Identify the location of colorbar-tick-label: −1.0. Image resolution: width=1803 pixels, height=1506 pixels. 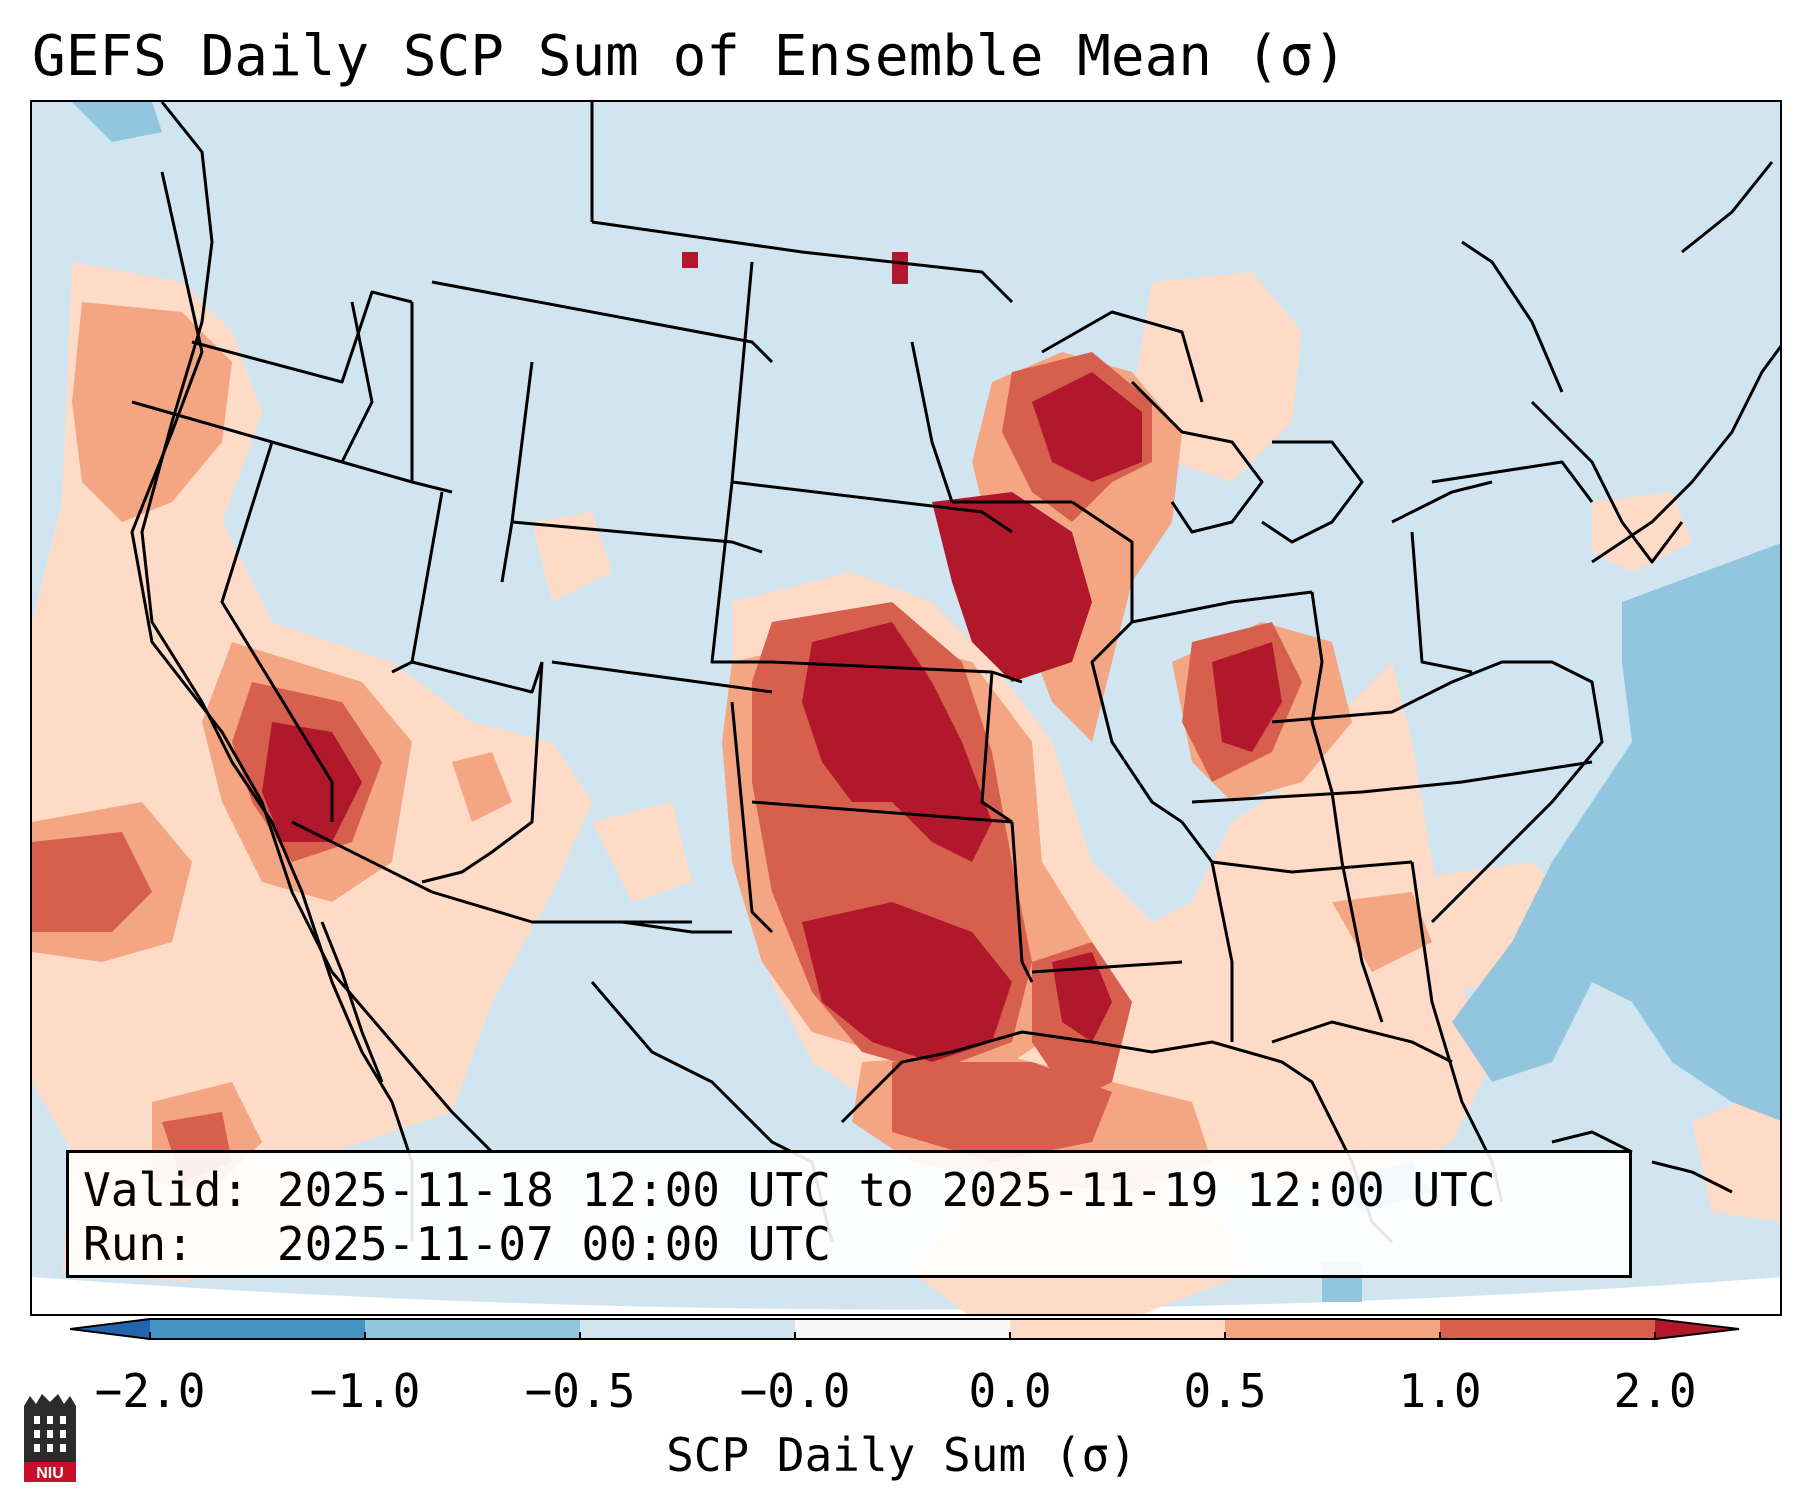
(365, 1391).